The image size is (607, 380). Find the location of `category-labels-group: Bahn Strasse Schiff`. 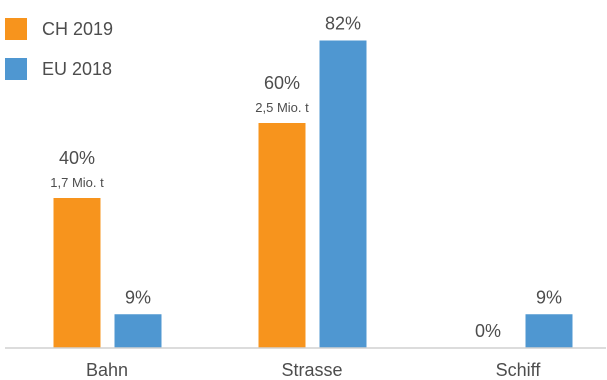

category-labels-group: Bahn Strasse Schiff is located at coordinates (313, 370).